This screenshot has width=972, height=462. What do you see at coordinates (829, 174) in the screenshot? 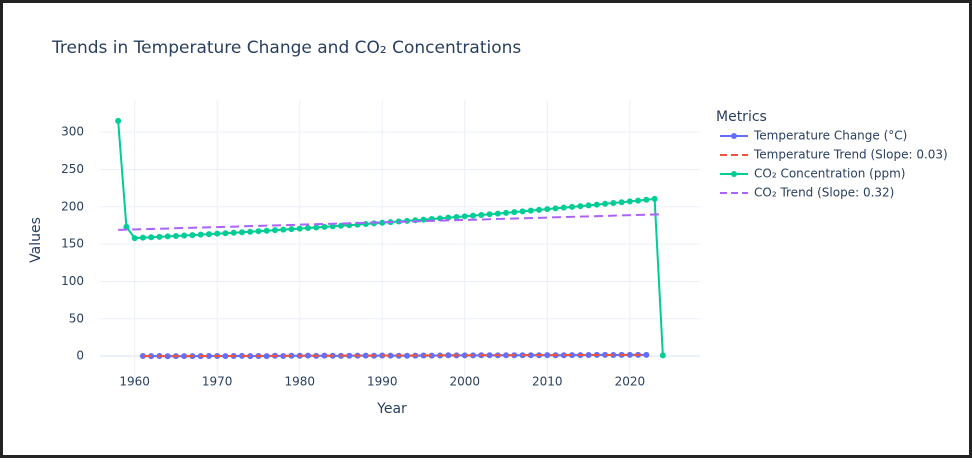
I see `legend-label: CO₂ Concentration (ppm)` at bounding box center [829, 174].